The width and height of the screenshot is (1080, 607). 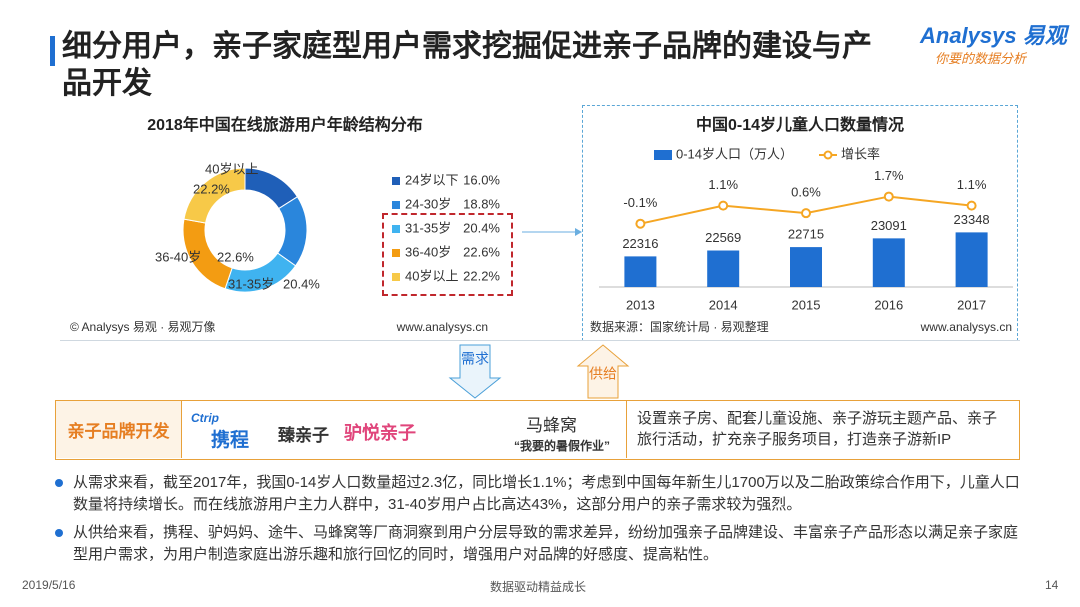 I want to click on link-arrow-head, so click(x=578, y=232).